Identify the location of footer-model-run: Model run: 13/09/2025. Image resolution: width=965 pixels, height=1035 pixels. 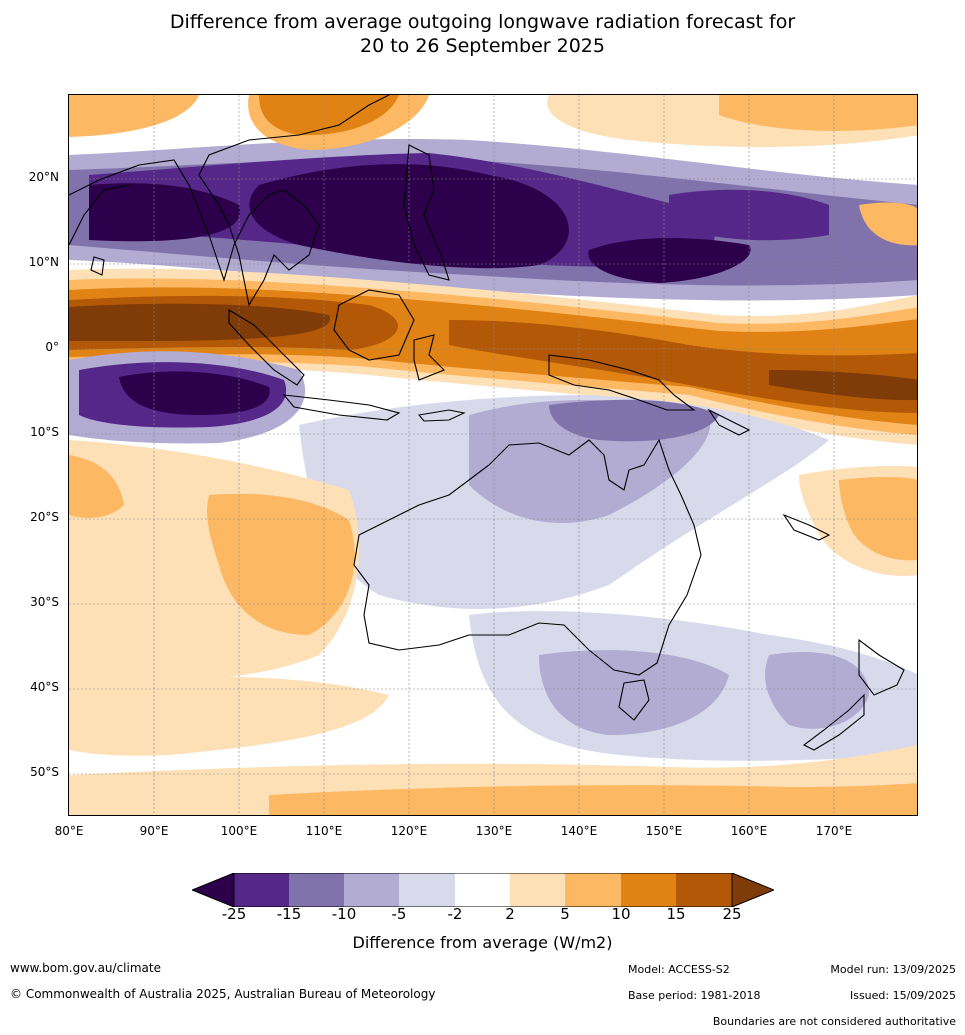
(893, 969).